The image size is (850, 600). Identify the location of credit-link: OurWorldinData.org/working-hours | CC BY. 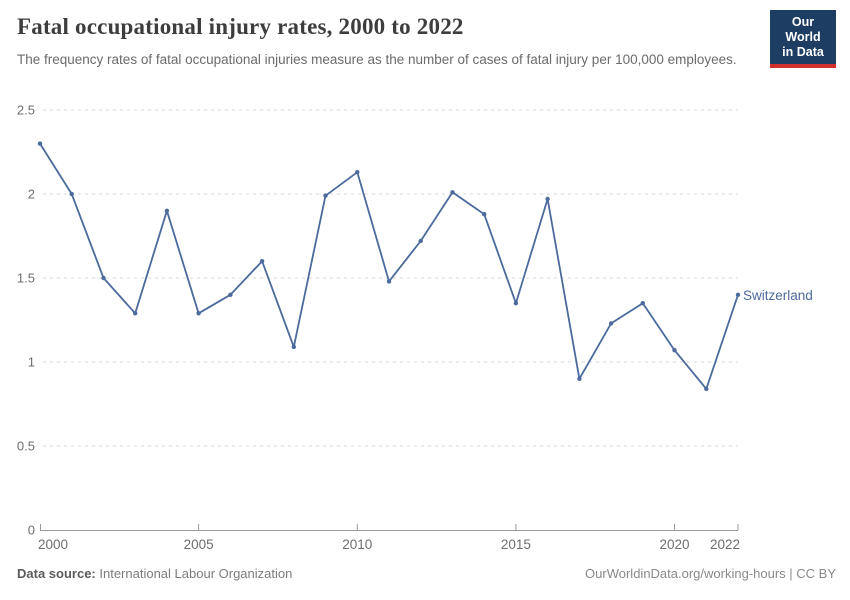
(710, 573).